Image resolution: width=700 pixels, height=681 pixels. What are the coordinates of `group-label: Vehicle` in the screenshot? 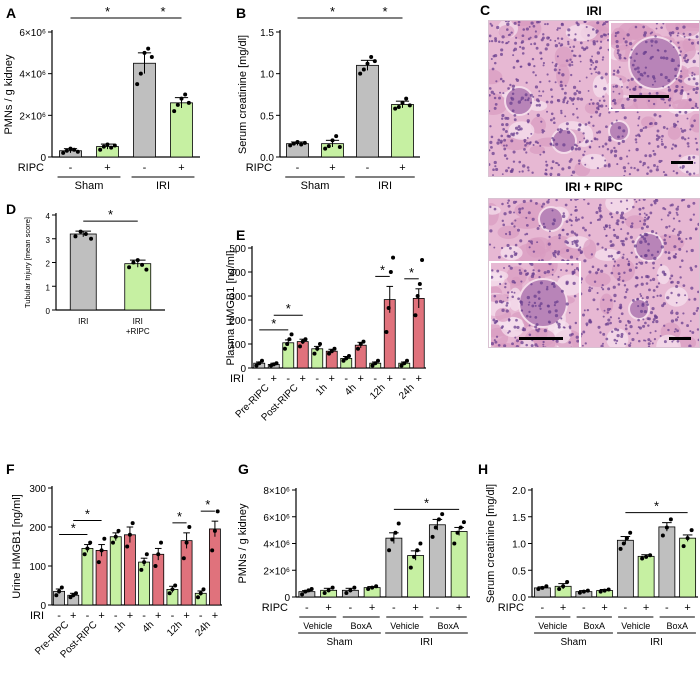 It's located at (552, 626).